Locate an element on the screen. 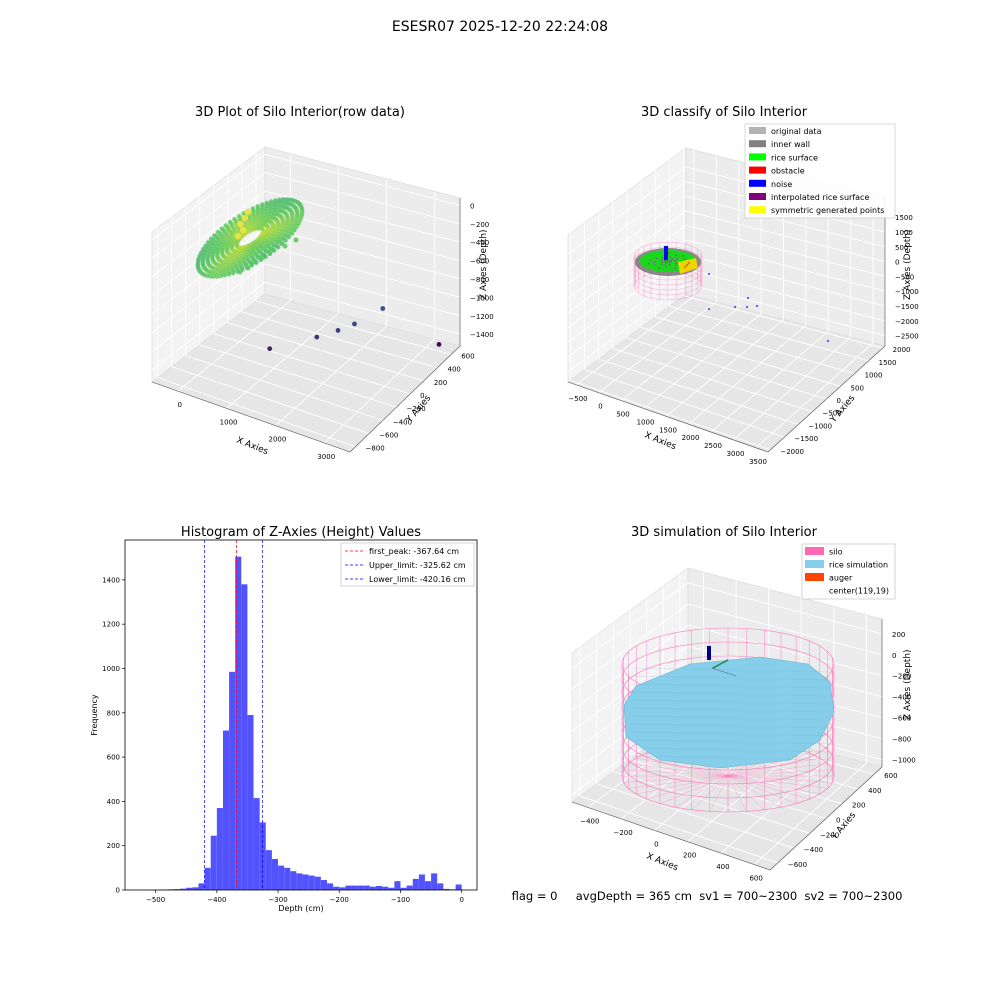 The height and width of the screenshot is (1000, 1000). auger-post is located at coordinates (709, 653).